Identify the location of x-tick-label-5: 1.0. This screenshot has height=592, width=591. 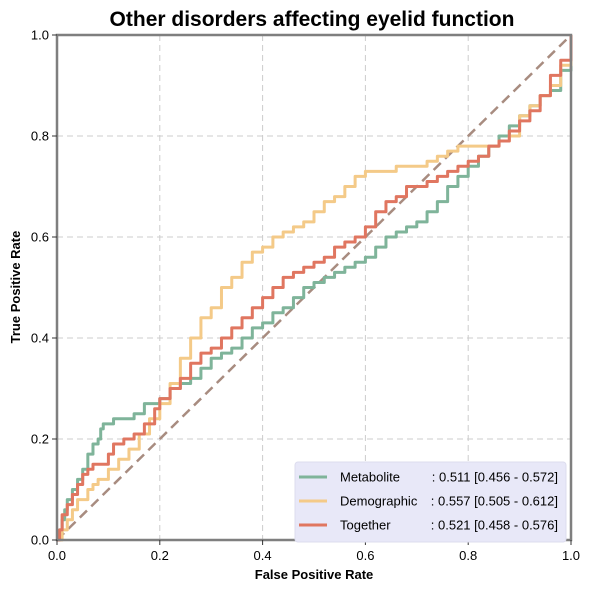
(571, 555).